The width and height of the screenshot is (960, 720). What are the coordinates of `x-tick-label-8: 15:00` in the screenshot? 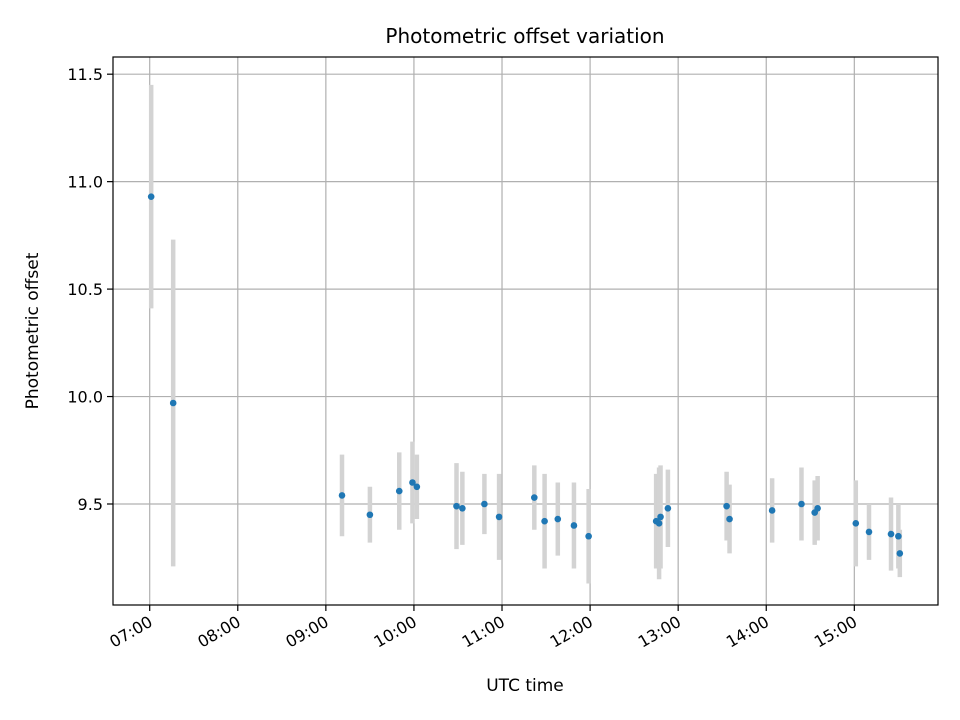 It's located at (835, 632).